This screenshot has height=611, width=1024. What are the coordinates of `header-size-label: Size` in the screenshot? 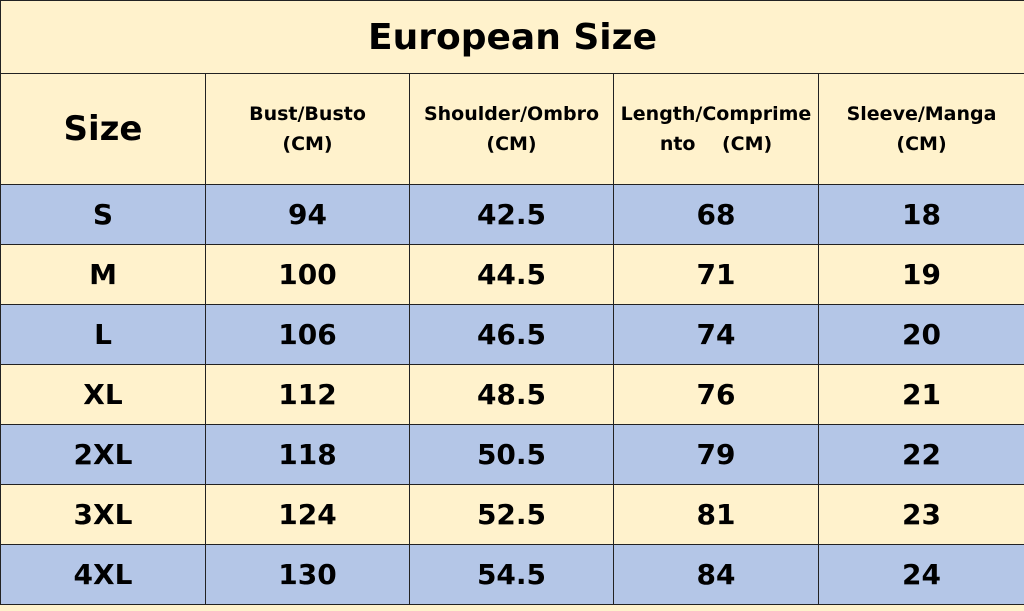 It's located at (103, 129).